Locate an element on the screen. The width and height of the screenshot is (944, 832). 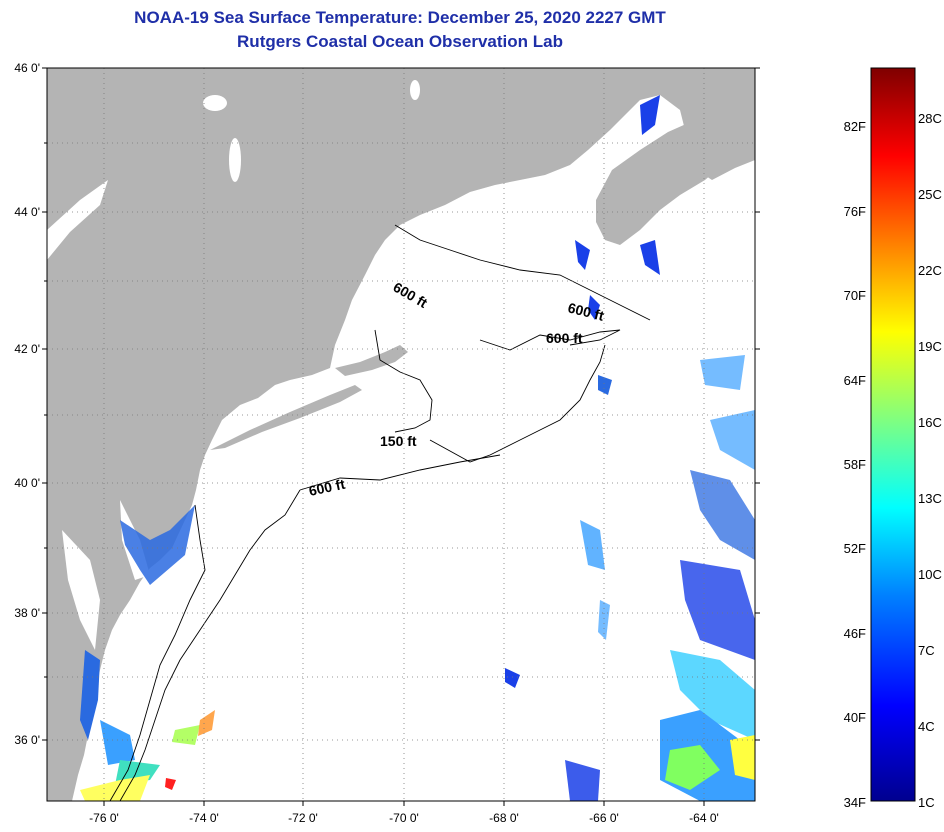
colorbar-c-label: 25C is located at coordinates (930, 194).